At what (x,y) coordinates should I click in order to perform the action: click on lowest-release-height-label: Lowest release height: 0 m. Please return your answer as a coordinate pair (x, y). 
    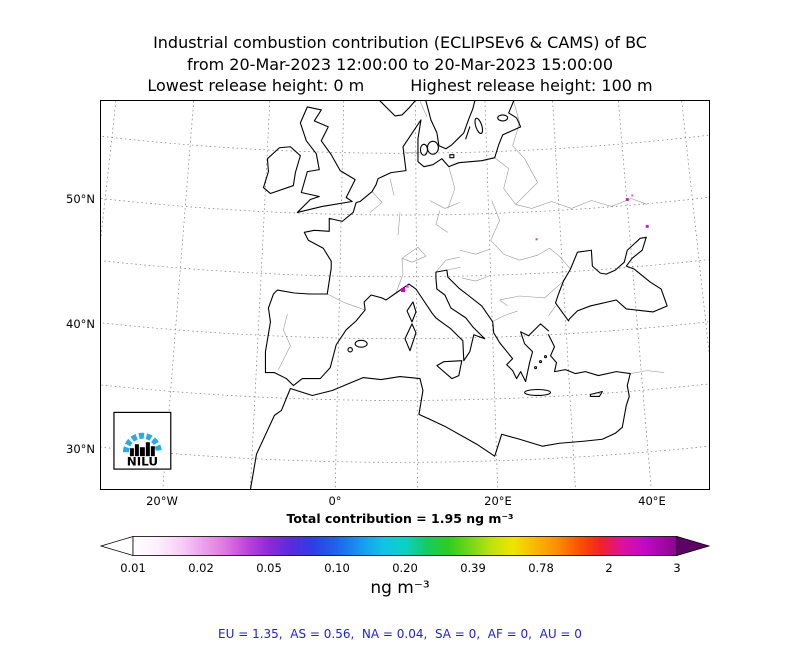
    Looking at the image, I should click on (256, 85).